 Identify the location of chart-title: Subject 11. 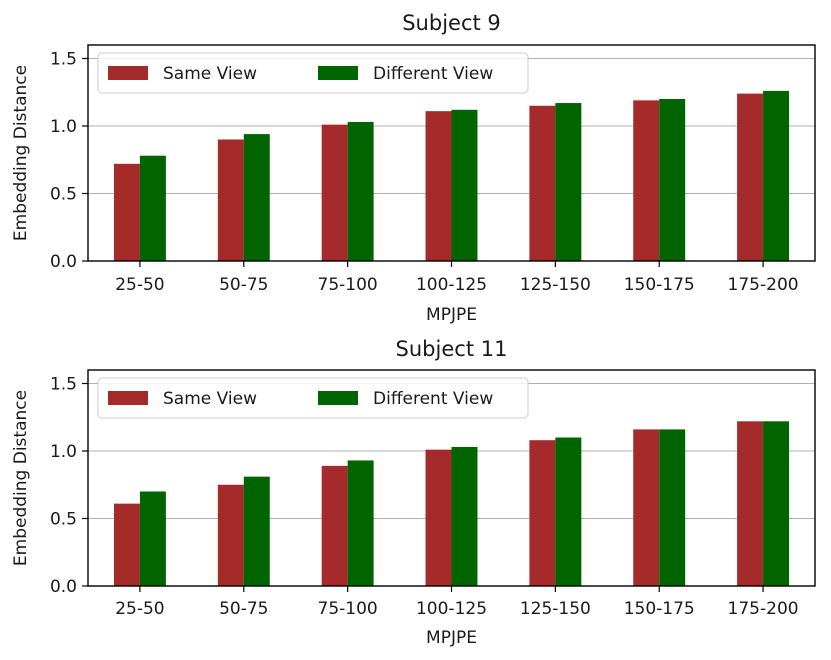
(452, 349).